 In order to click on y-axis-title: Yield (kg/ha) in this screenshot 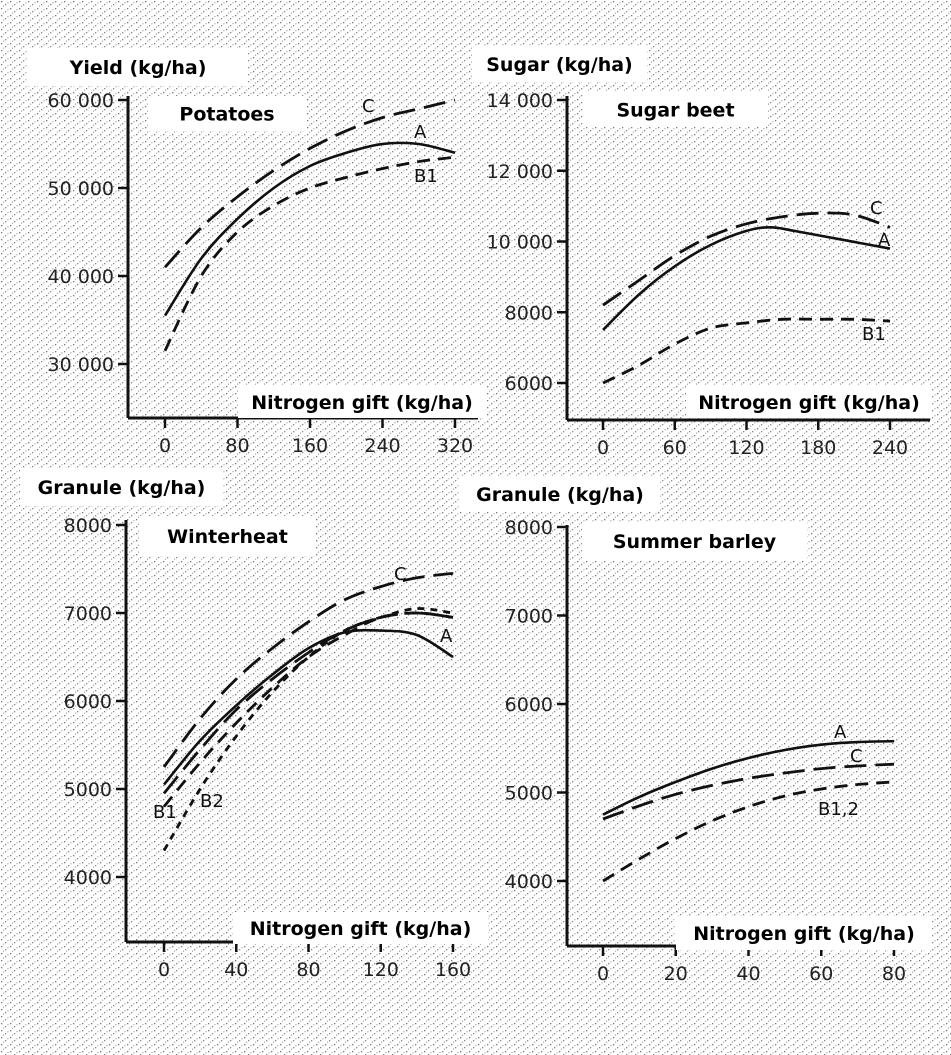, I will do `click(138, 68)`.